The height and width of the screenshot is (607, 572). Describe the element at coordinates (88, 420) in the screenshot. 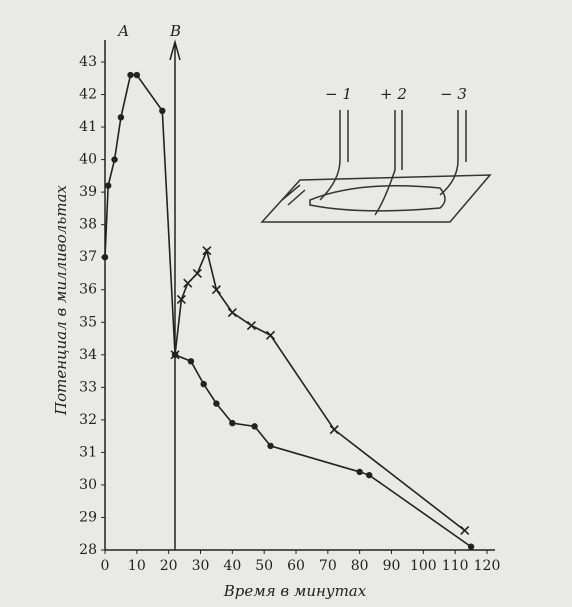

I see `y-tick-label: 32` at that location.